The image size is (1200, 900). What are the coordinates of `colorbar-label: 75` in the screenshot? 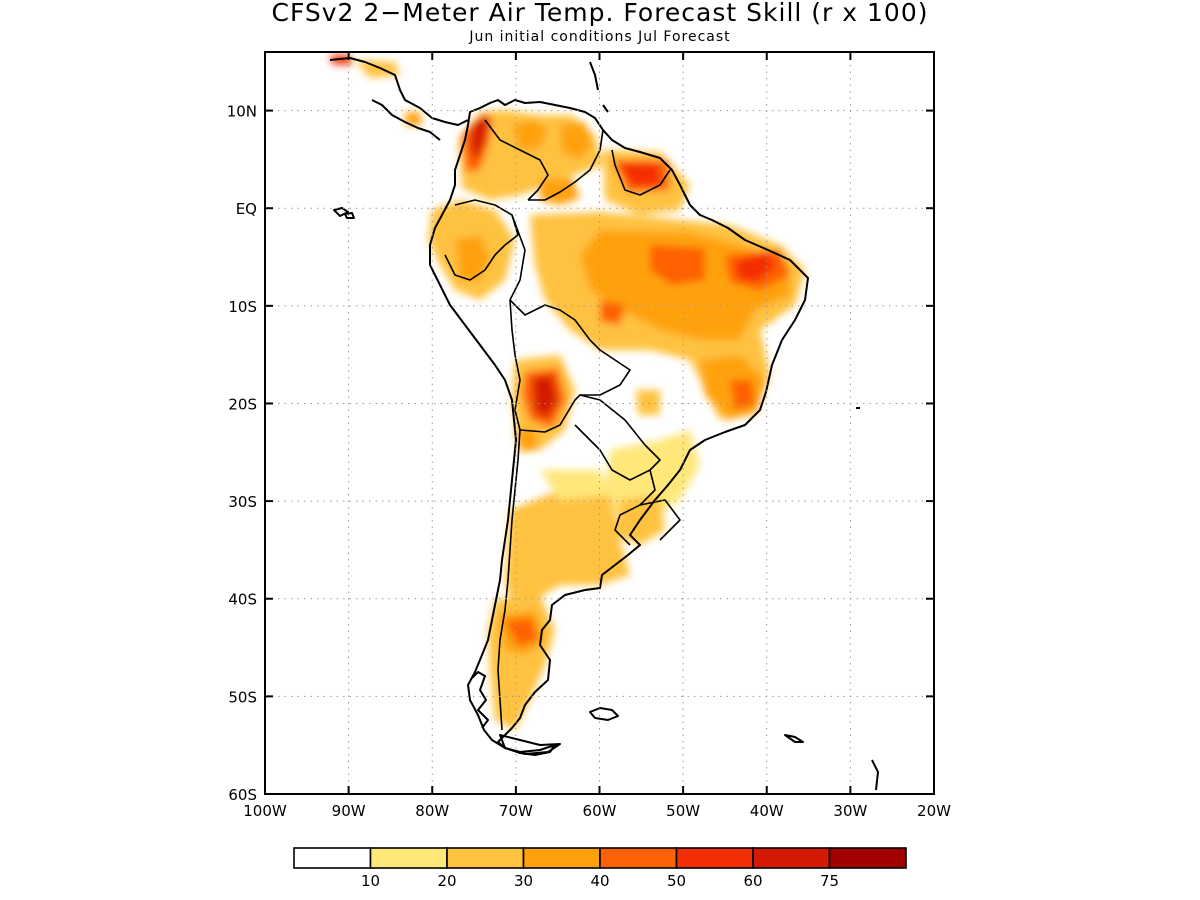 It's located at (829, 881).